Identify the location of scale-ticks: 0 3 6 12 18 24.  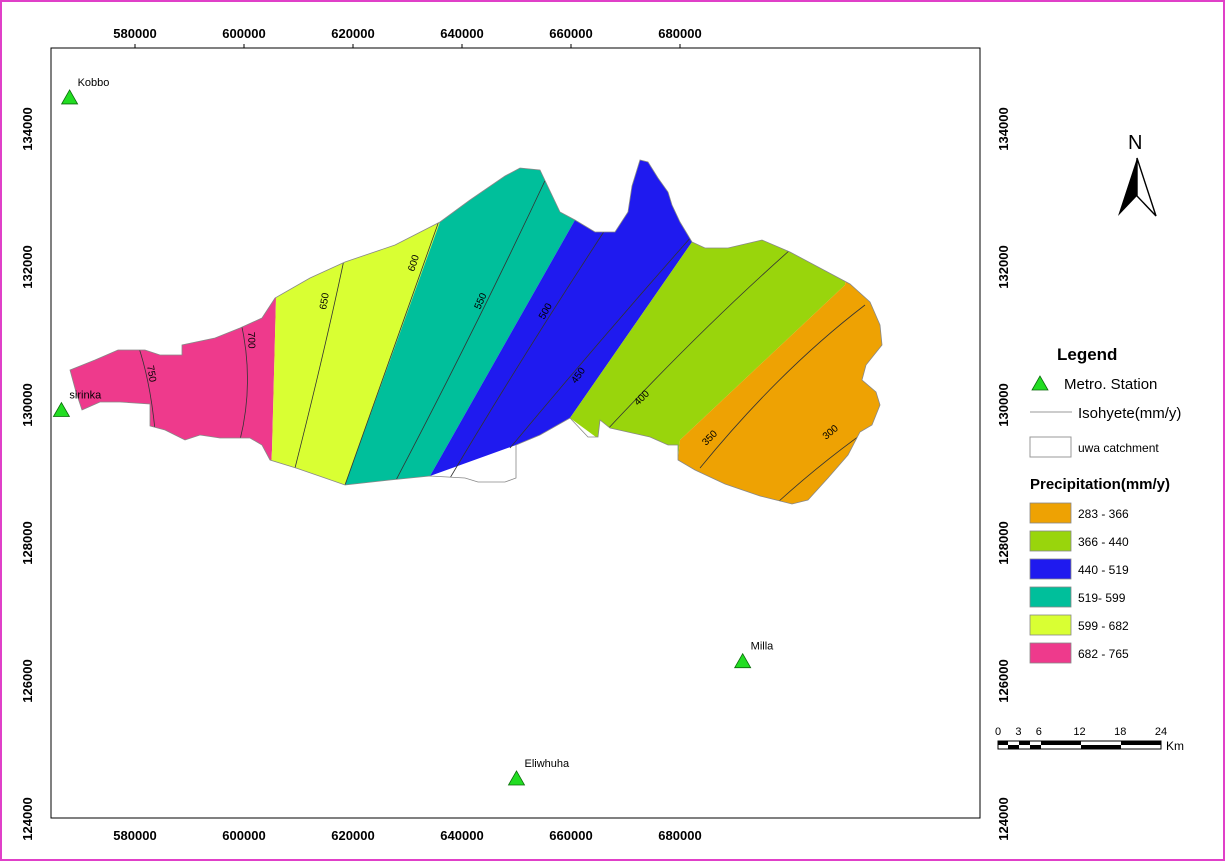
(1081, 732).